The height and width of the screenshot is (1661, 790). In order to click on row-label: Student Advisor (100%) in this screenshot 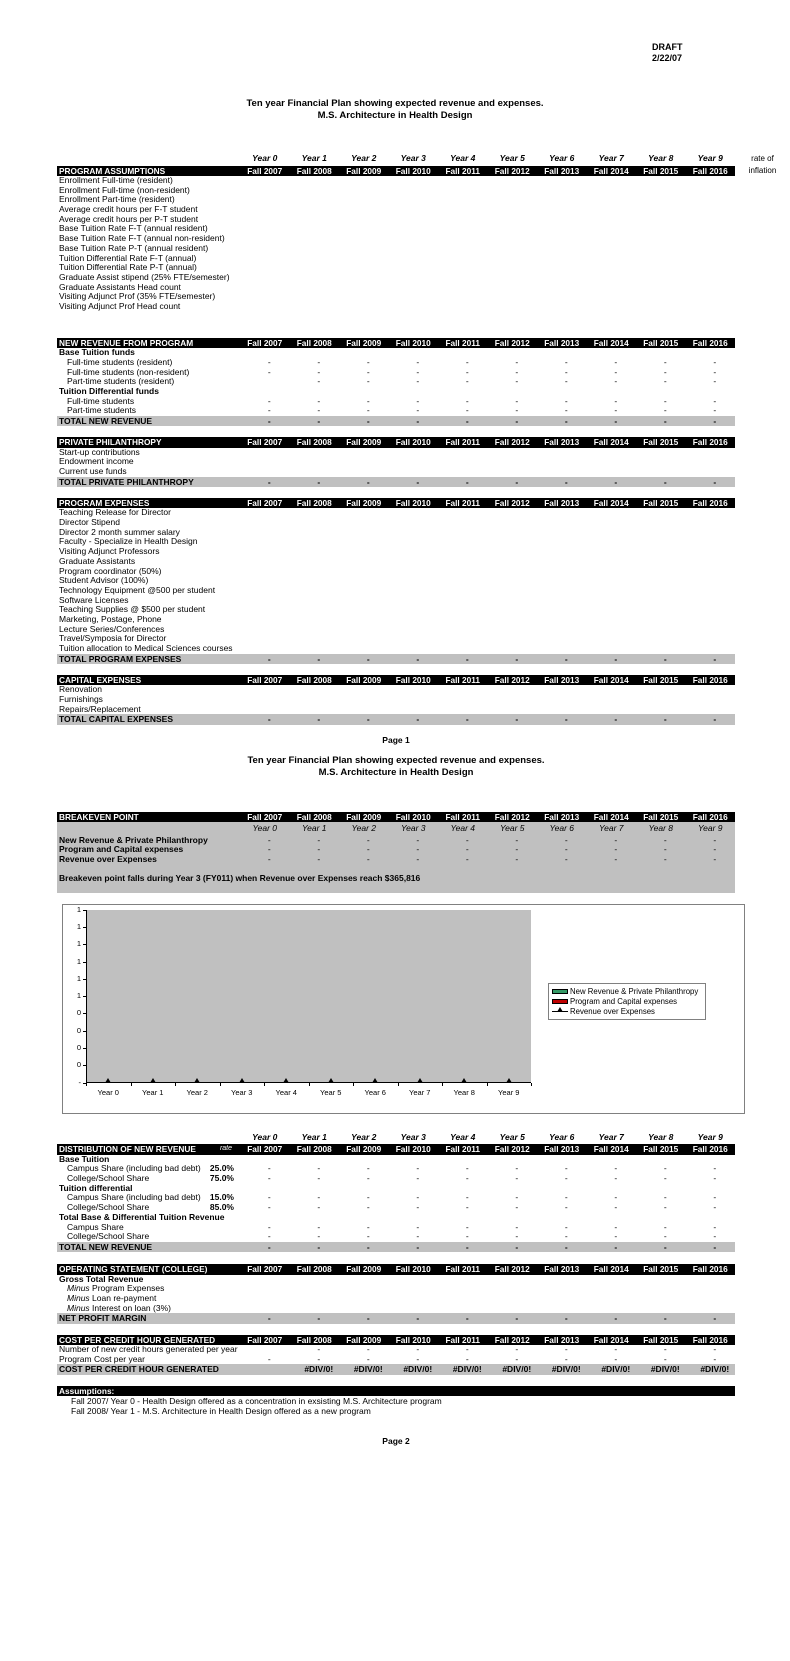, I will do `click(104, 580)`.